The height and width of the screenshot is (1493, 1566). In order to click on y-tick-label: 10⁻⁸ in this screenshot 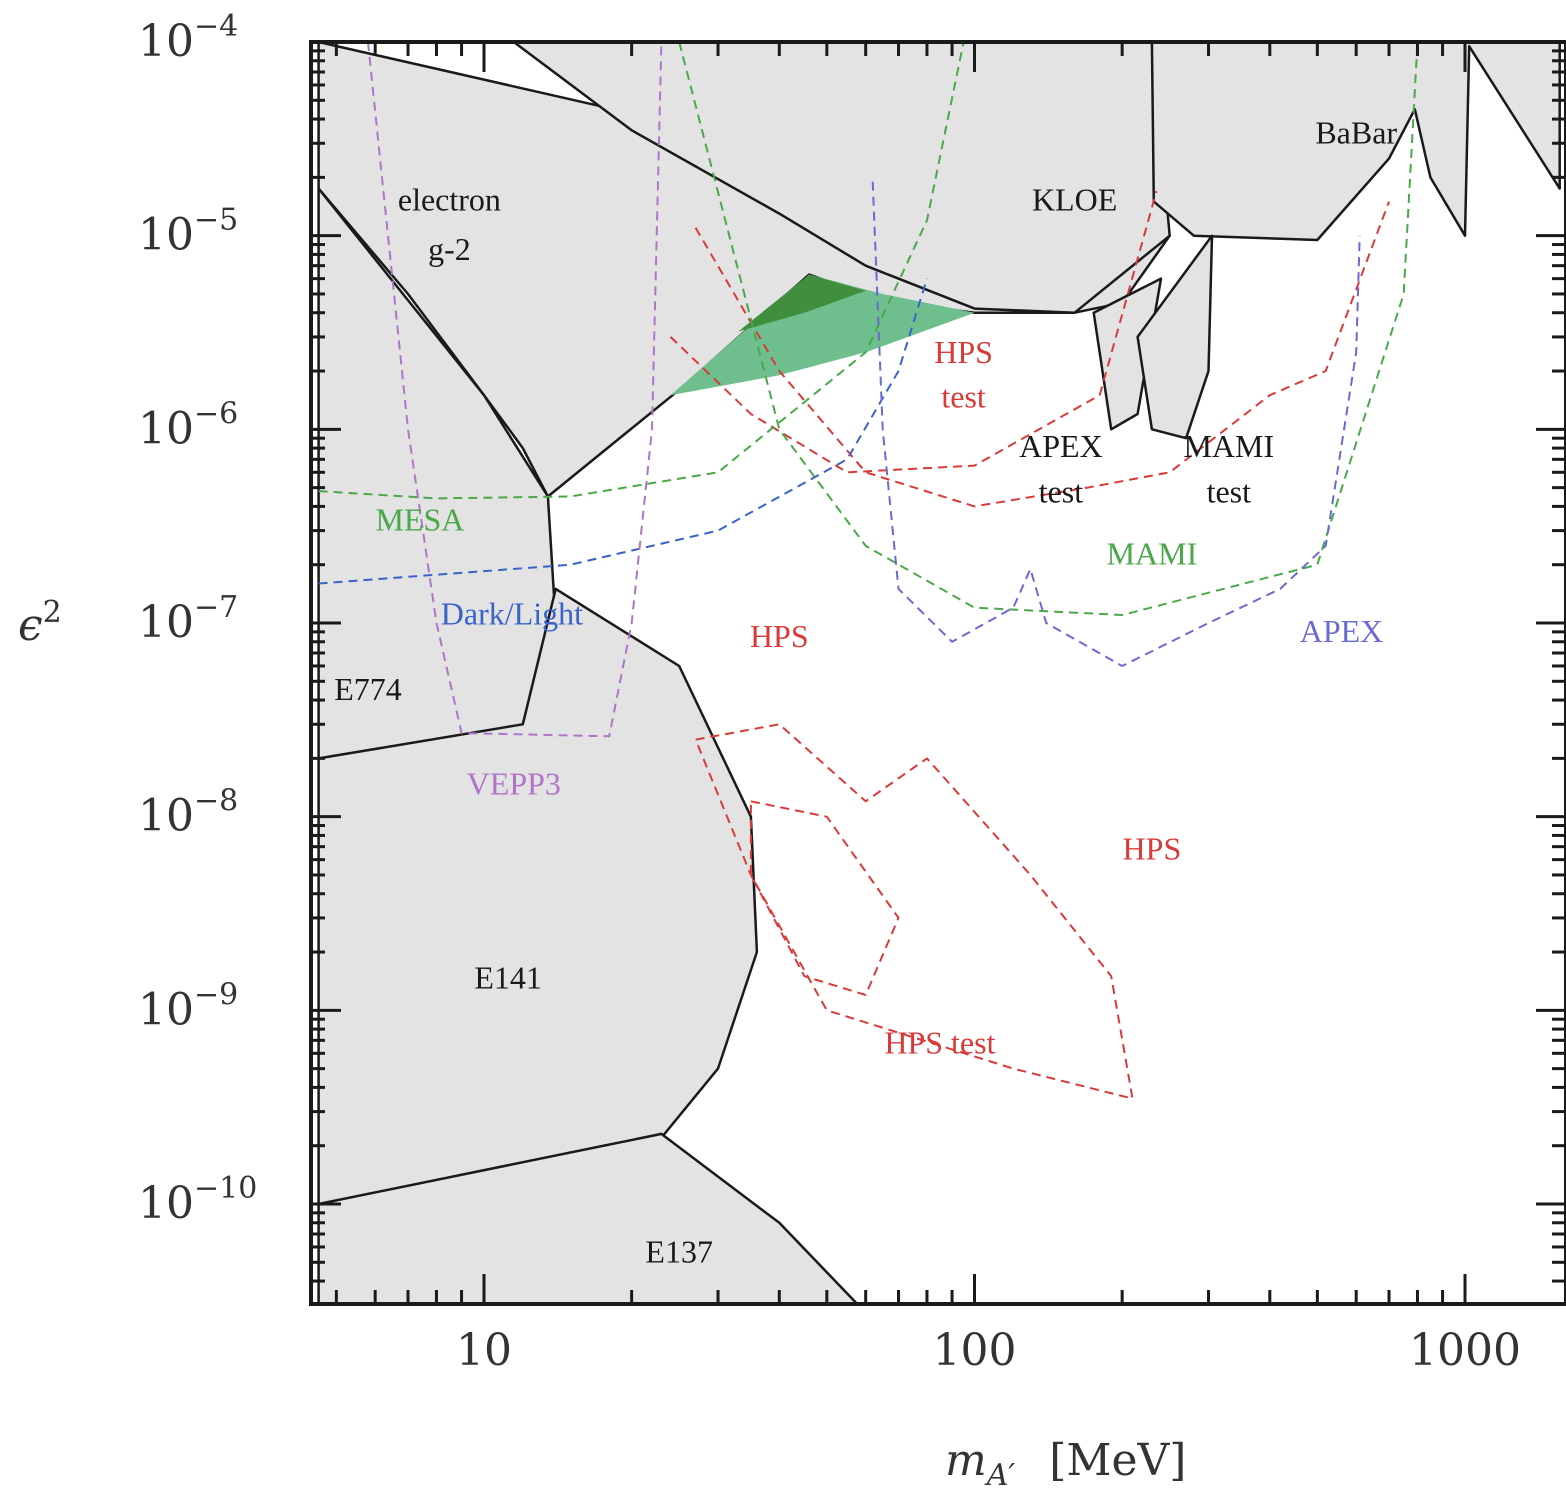, I will do `click(188, 813)`.